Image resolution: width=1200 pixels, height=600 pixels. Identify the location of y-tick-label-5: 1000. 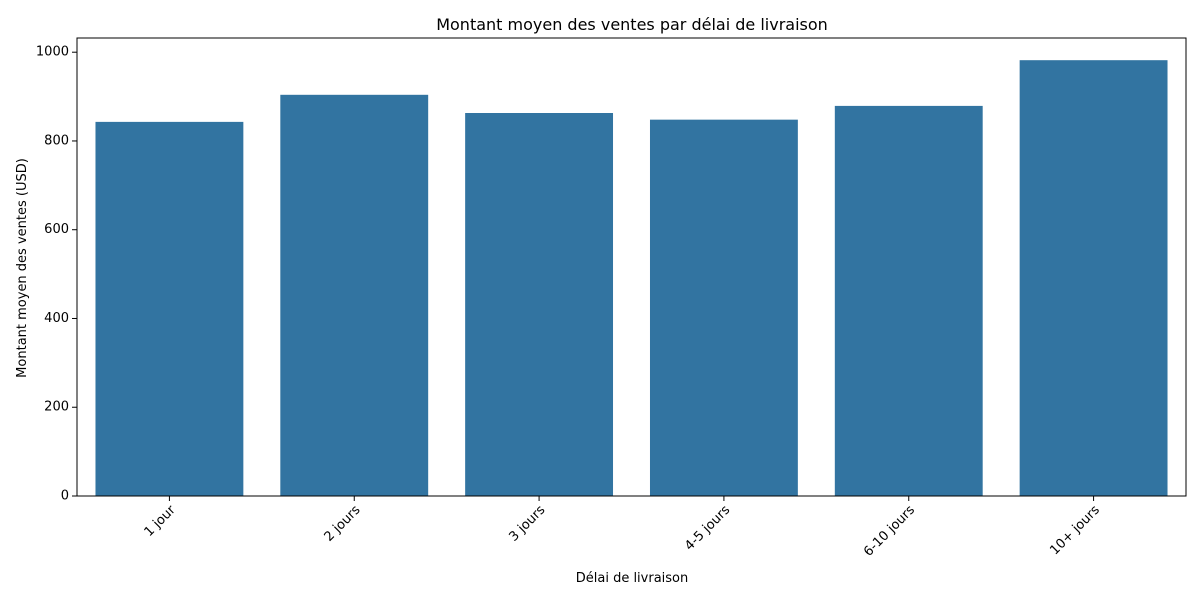
(52, 52).